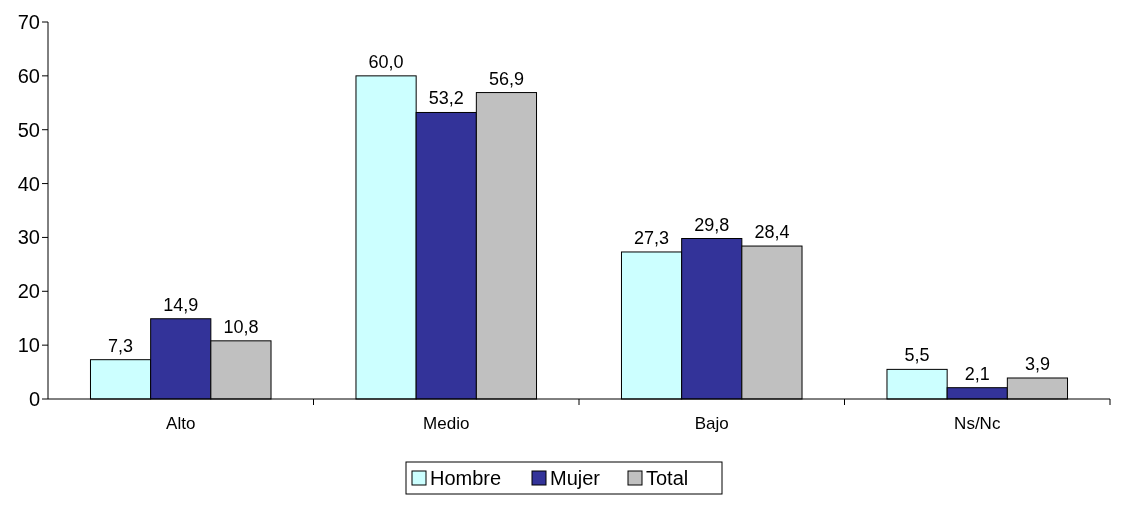  What do you see at coordinates (28, 129) in the screenshot?
I see `y-tick-label: 50` at bounding box center [28, 129].